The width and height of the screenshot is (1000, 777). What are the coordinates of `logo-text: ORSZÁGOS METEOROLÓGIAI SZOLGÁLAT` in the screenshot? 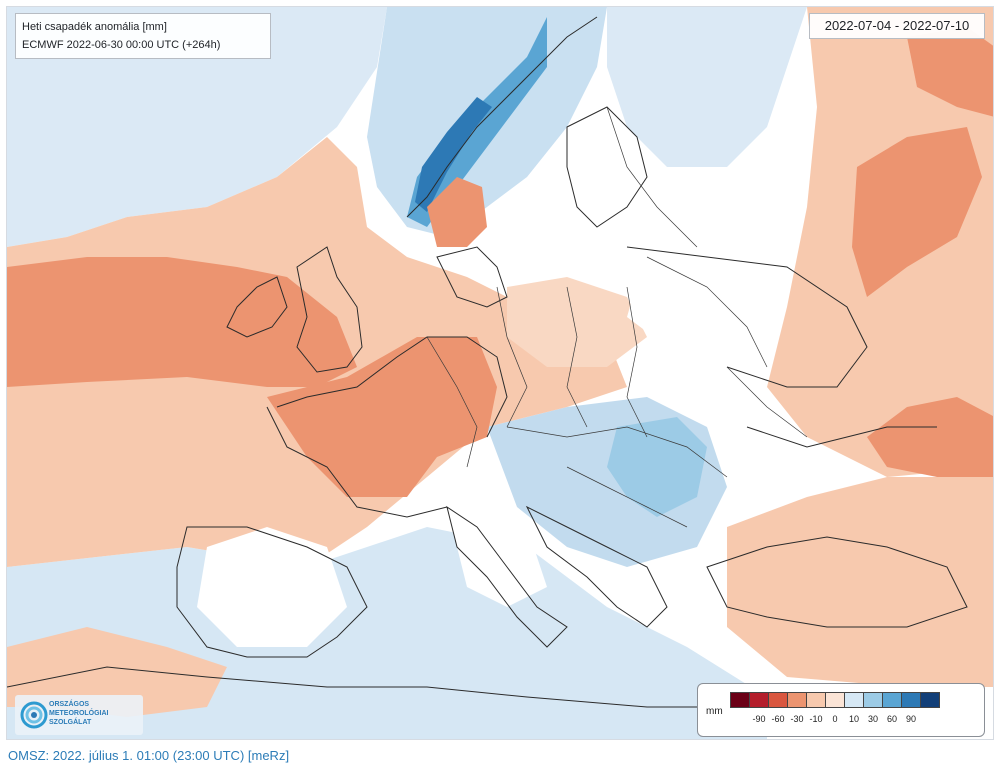 It's located at (79, 713).